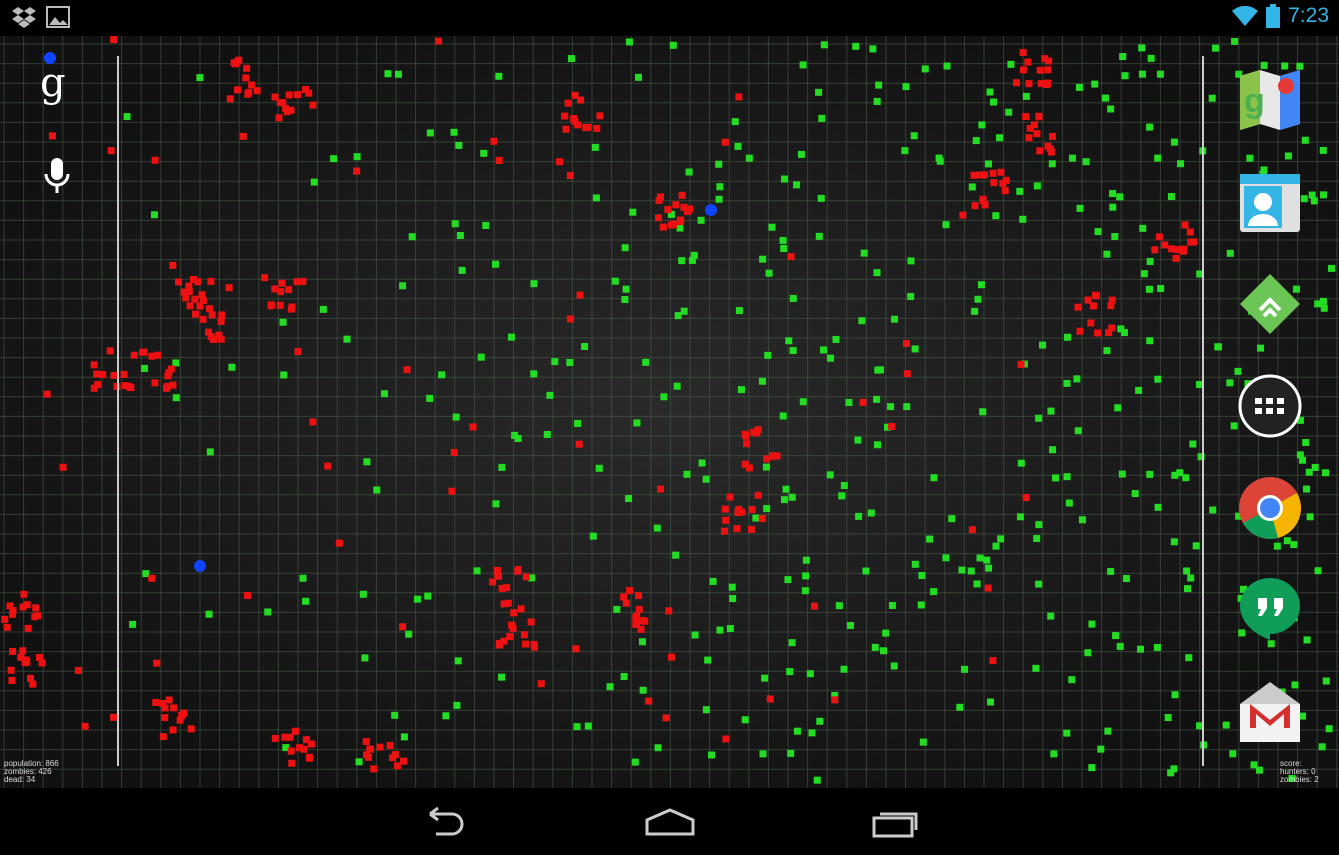 The width and height of the screenshot is (1339, 855). Describe the element at coordinates (1270, 508) in the screenshot. I see `chrome-icon` at that location.